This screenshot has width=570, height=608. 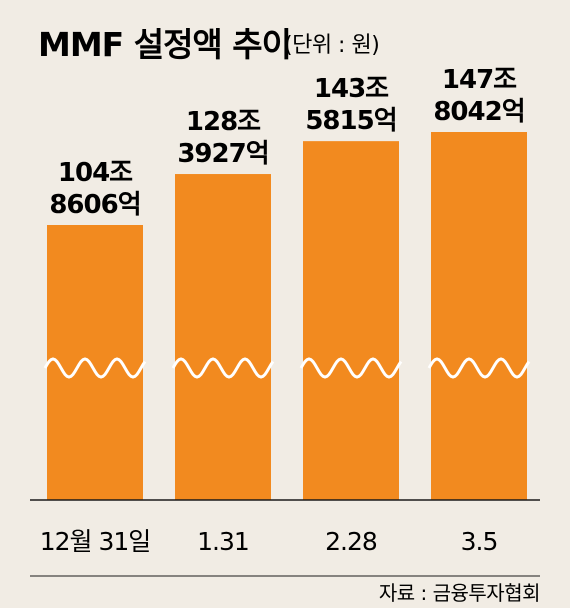 What do you see at coordinates (351, 89) in the screenshot?
I see `value-label-2-line1: 143조` at bounding box center [351, 89].